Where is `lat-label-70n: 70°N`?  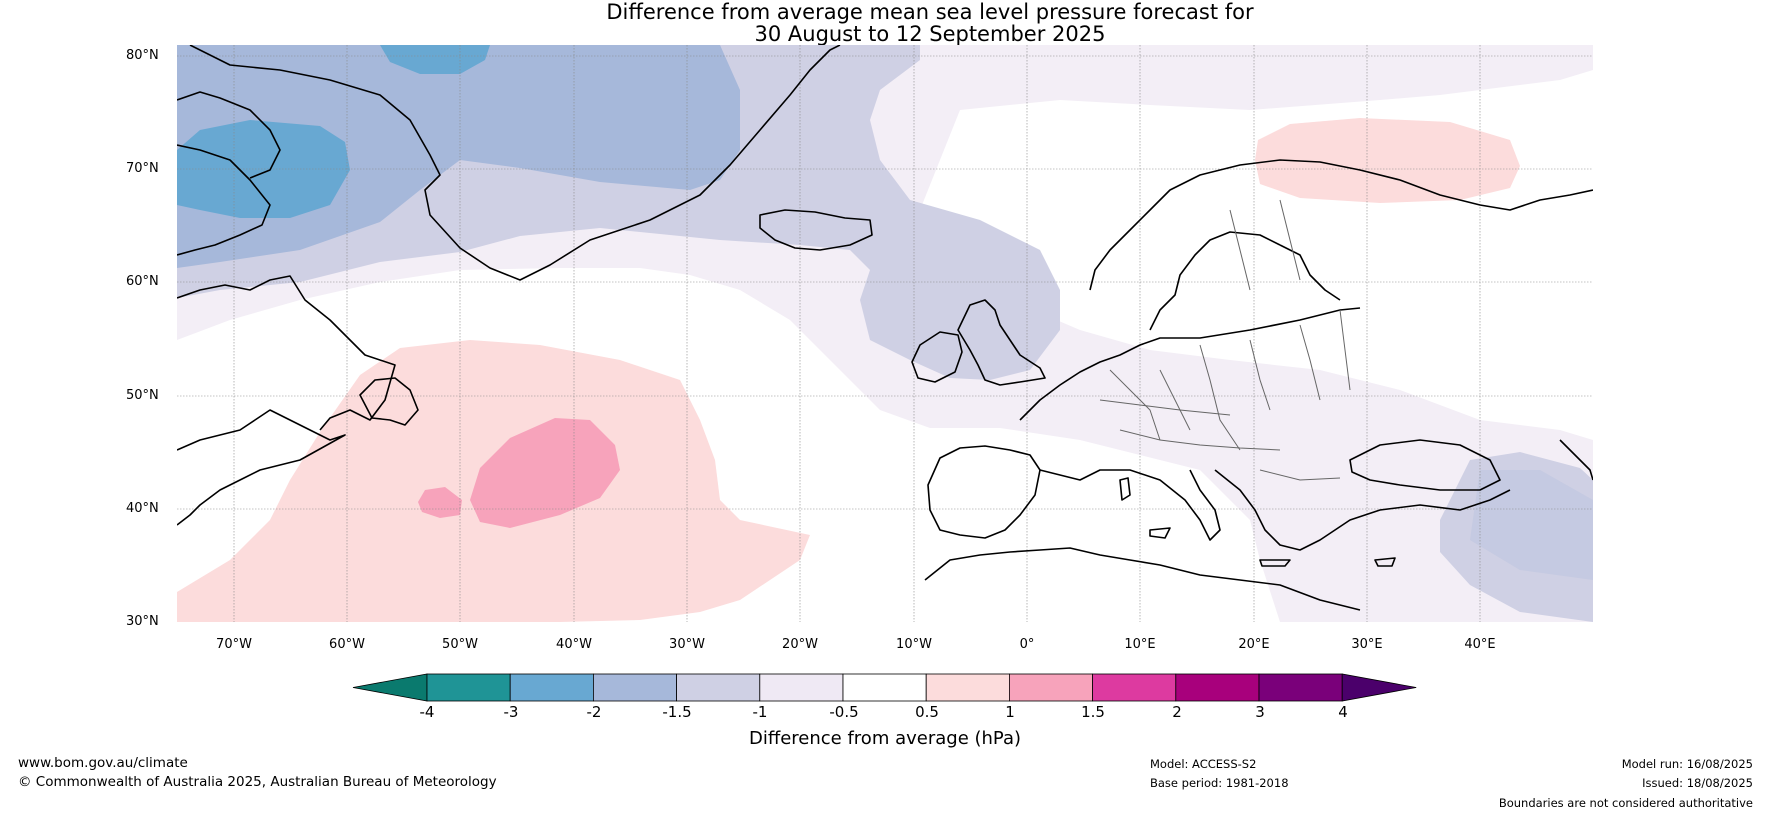 lat-label-70n: 70°N is located at coordinates (142, 168).